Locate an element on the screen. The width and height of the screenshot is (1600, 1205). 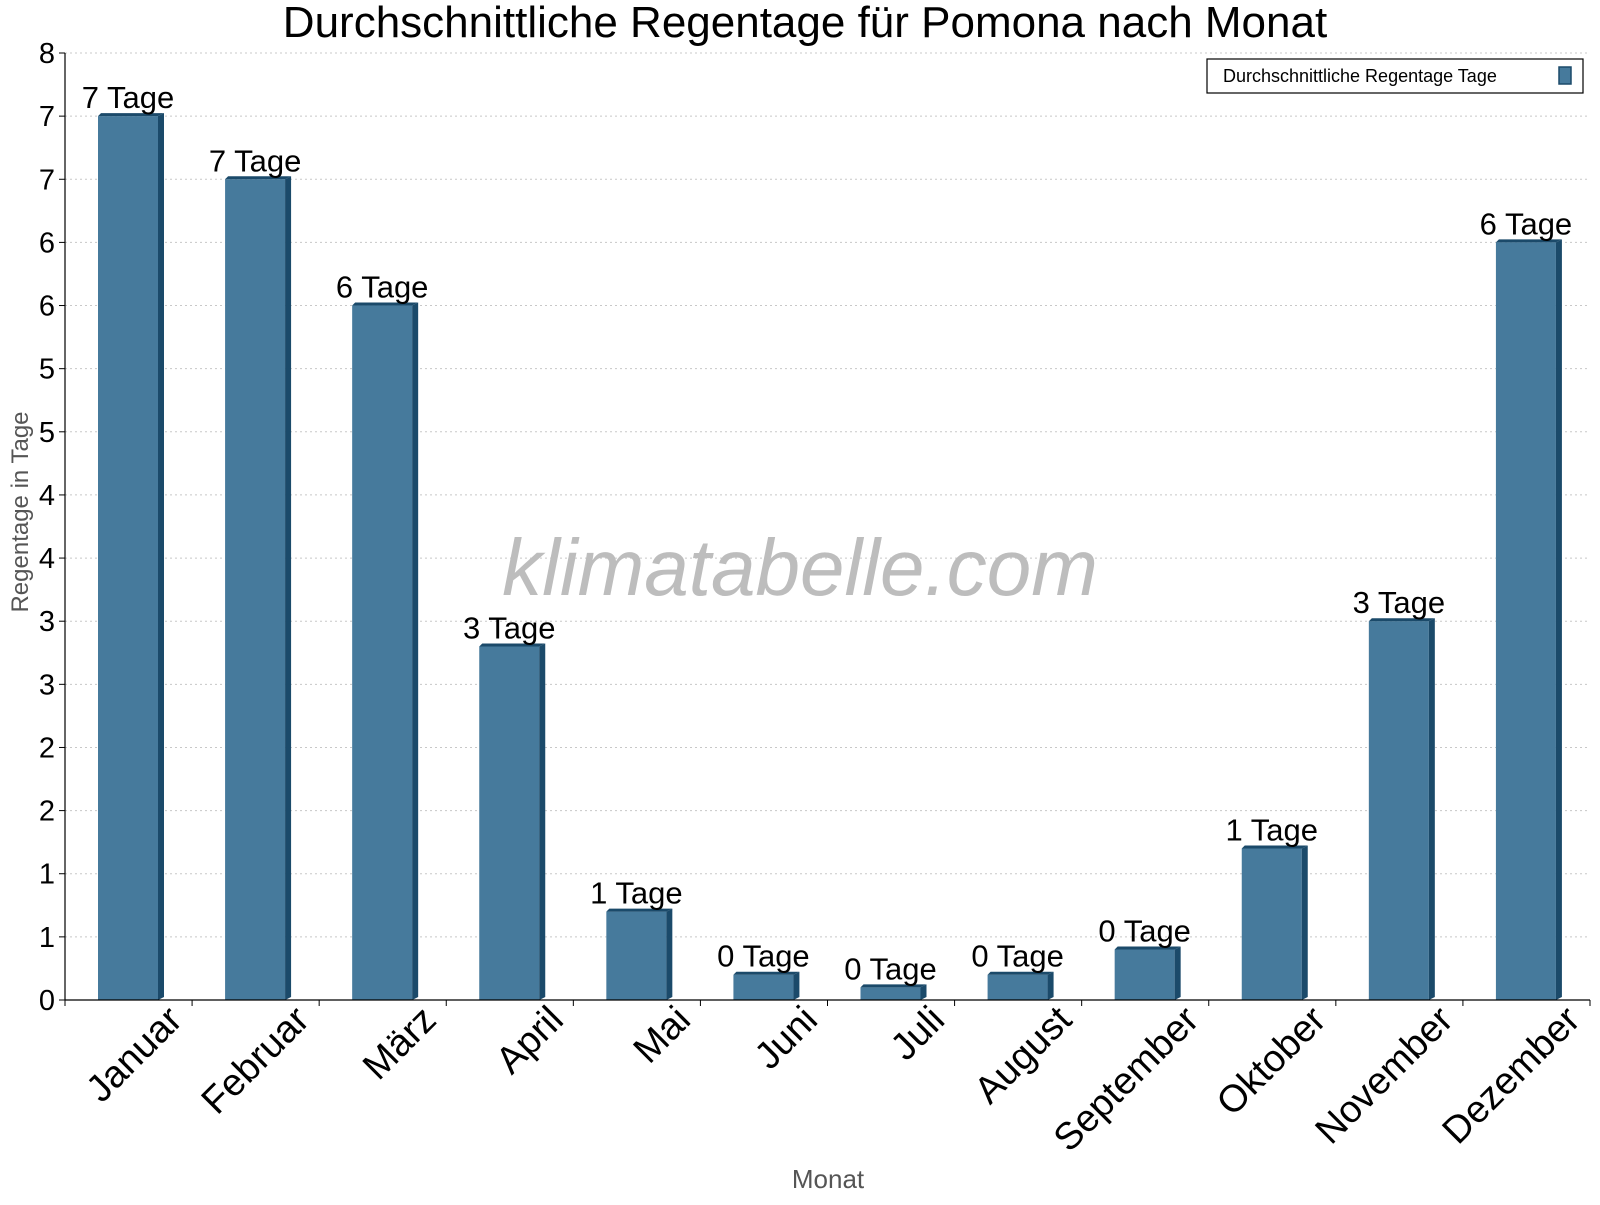
legend-label: Durchschnittliche Regentage Tage is located at coordinates (1360, 76).